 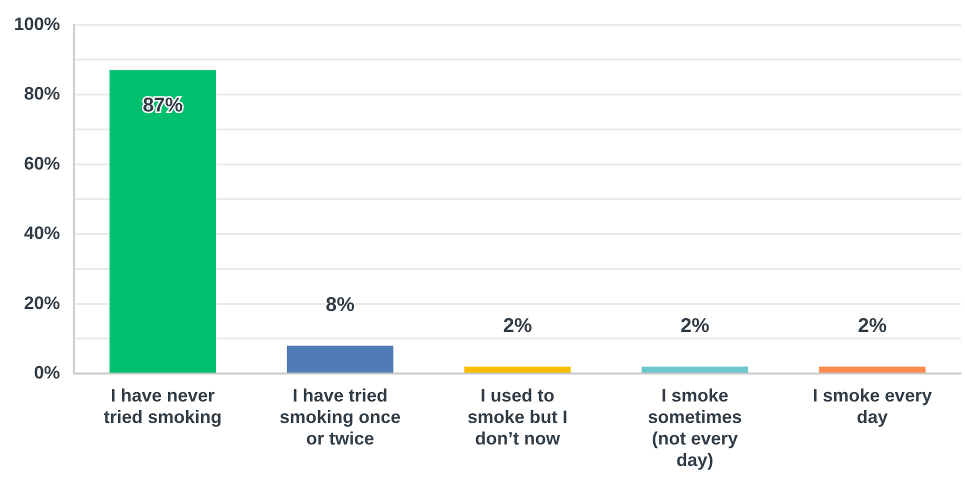 What do you see at coordinates (42, 302) in the screenshot?
I see `y-tick-label: 20%` at bounding box center [42, 302].